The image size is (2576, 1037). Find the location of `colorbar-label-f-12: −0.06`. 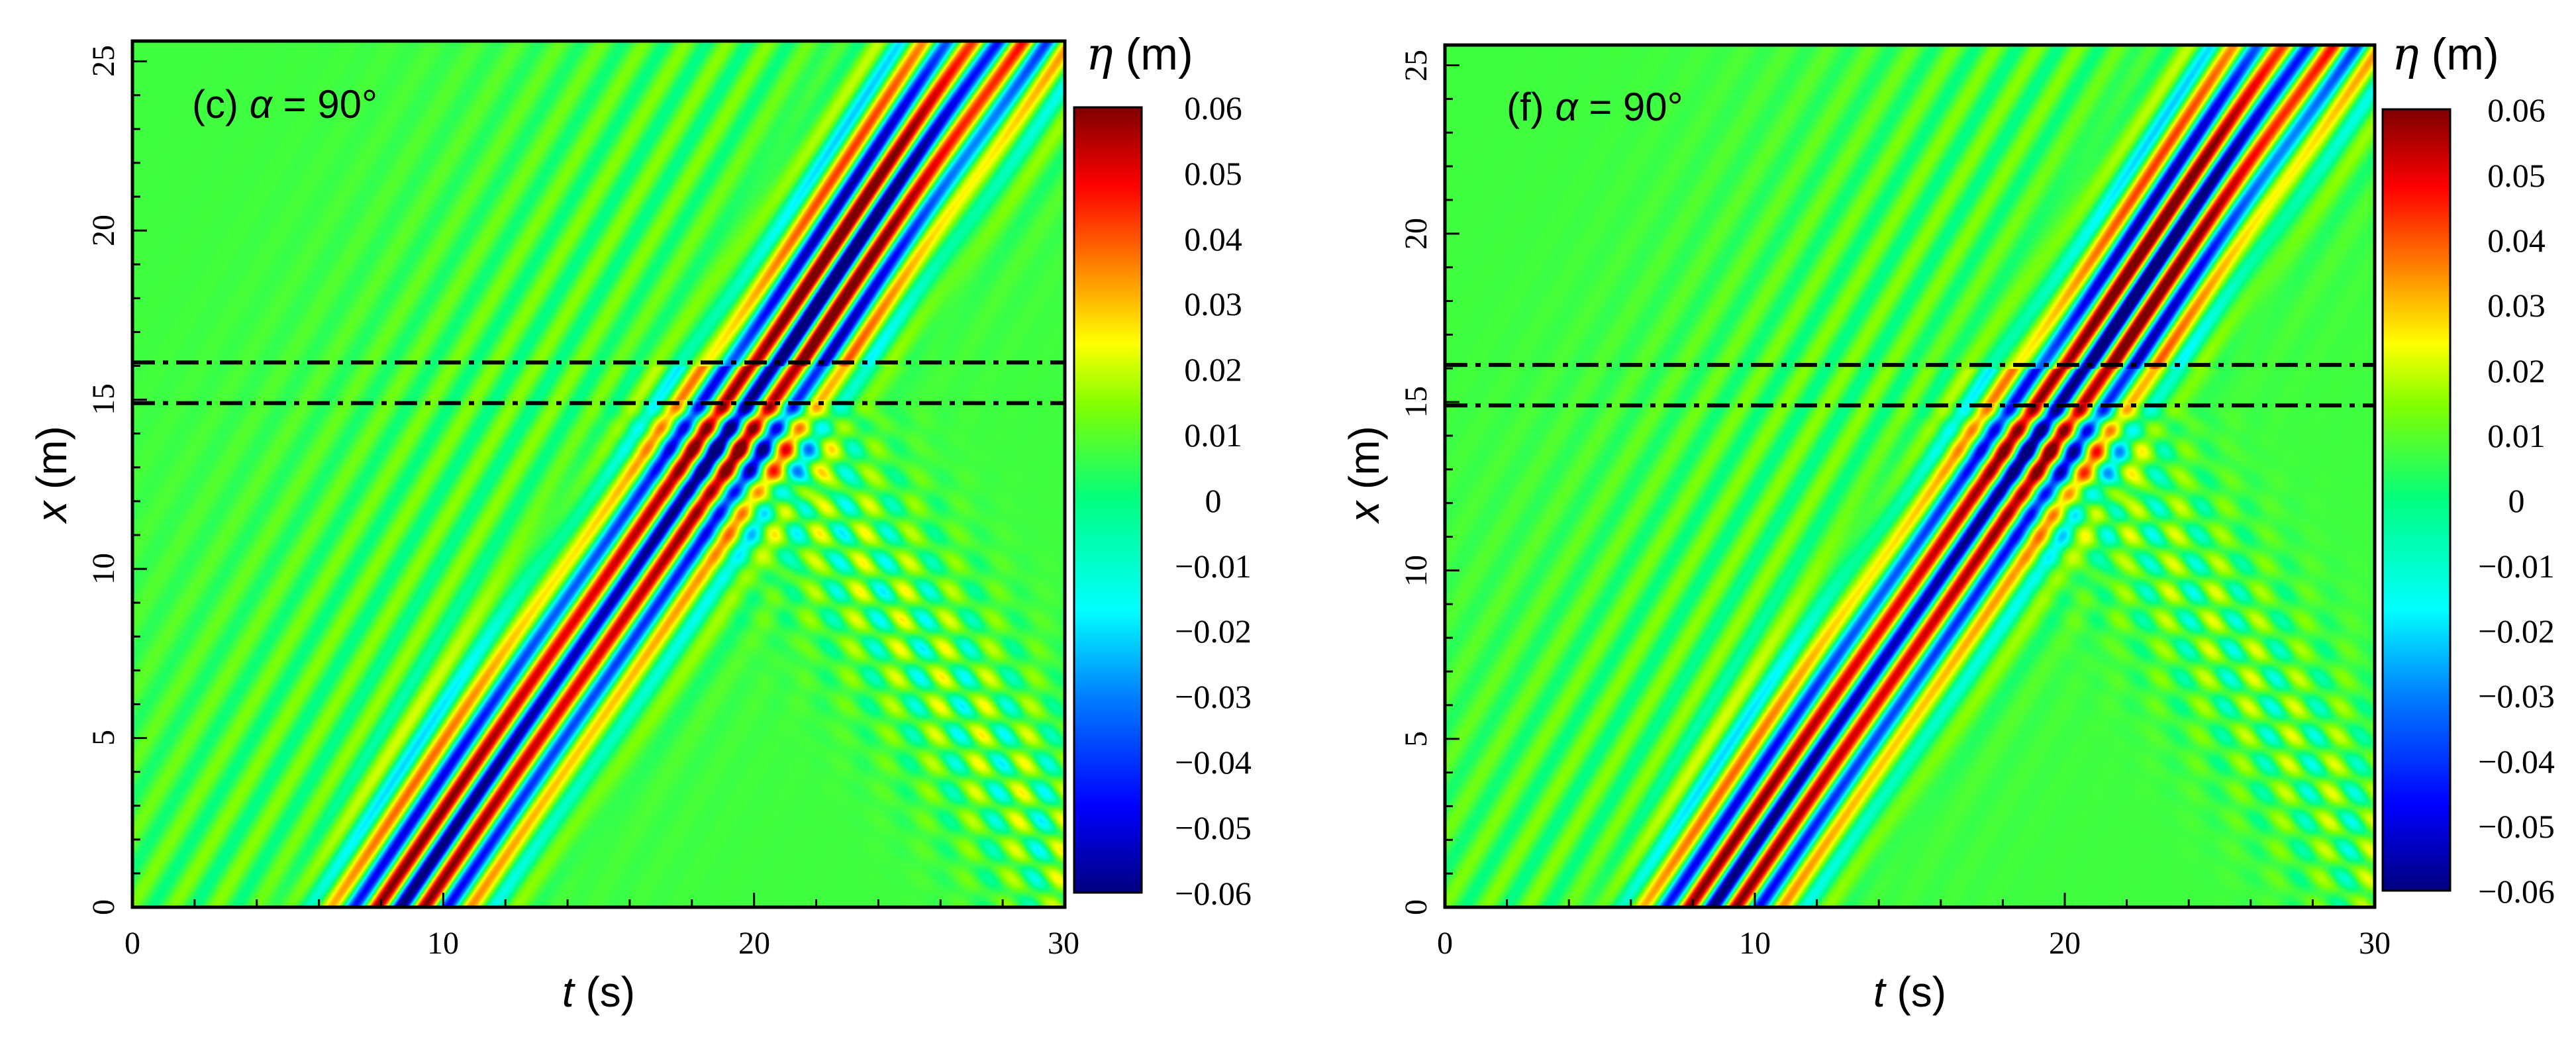

colorbar-label-f-12: −0.06 is located at coordinates (2516, 891).